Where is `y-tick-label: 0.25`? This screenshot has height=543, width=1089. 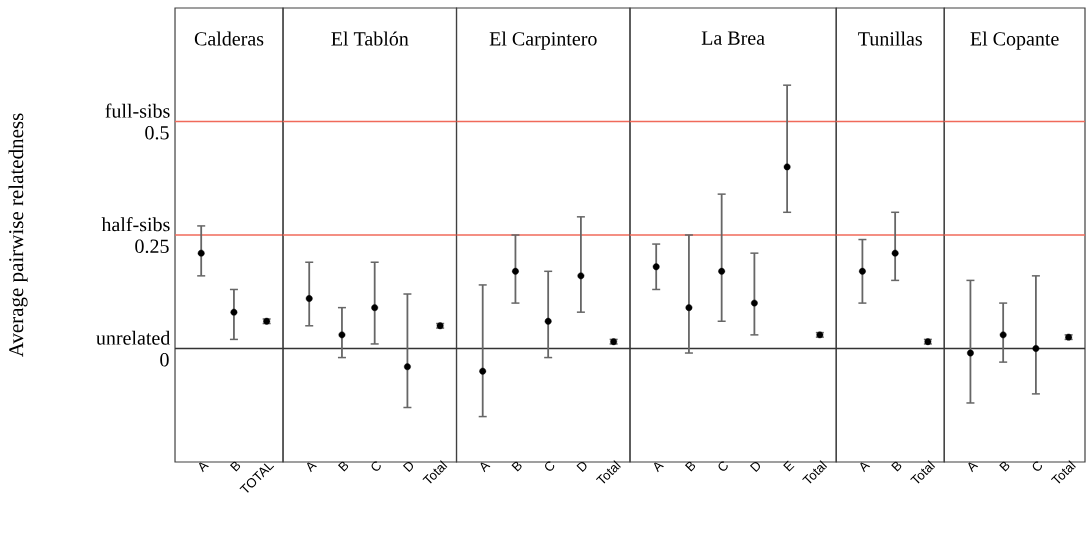 y-tick-label: 0.25 is located at coordinates (152, 246).